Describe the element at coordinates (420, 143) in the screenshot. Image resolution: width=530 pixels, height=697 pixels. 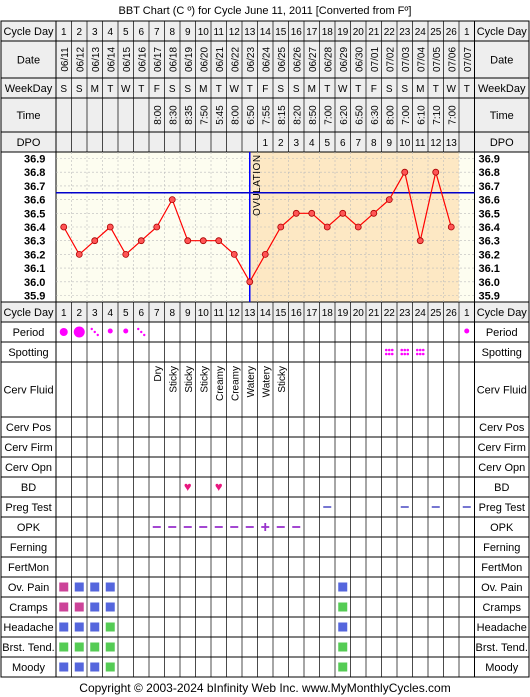
I see `dpo-cell: 11` at that location.